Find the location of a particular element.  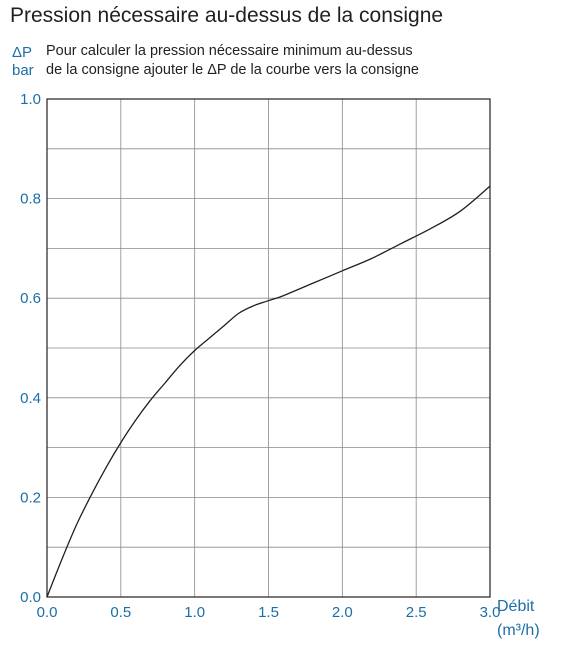

x-tick-label: 3.0 is located at coordinates (490, 612).